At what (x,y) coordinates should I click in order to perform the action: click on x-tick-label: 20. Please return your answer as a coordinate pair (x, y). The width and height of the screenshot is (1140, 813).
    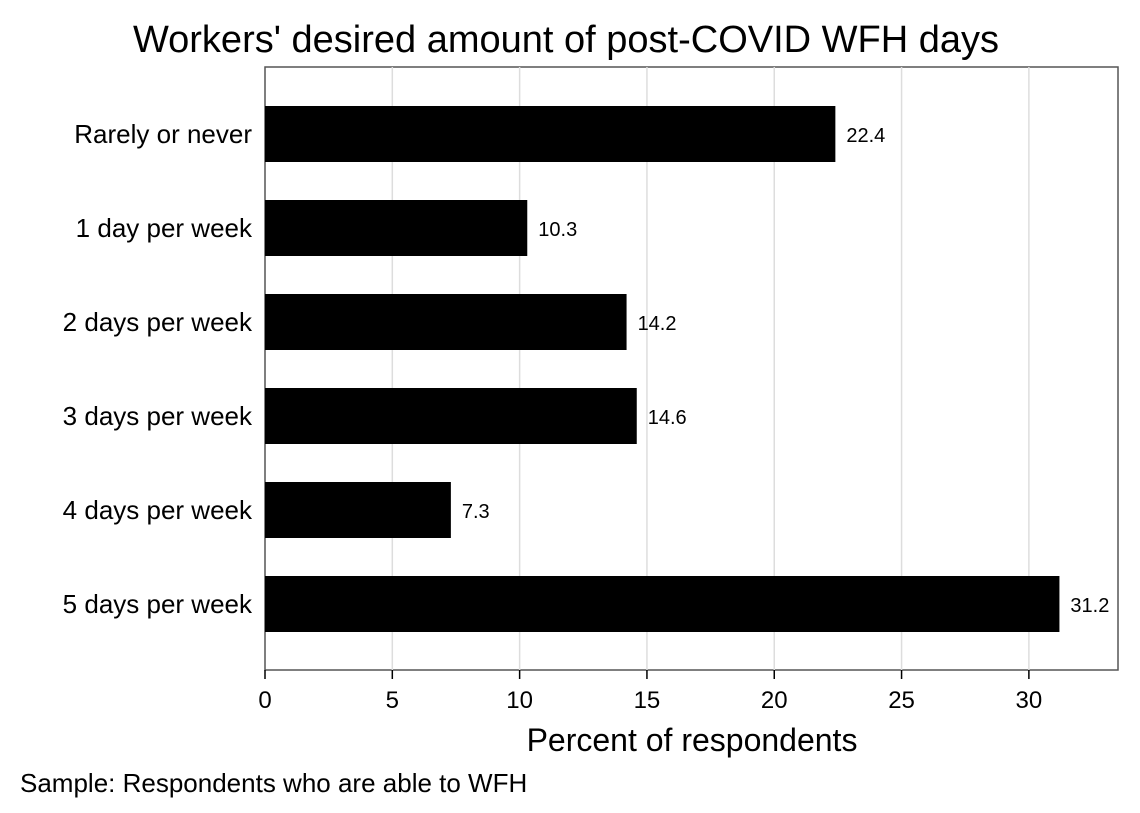
    Looking at the image, I should click on (774, 700).